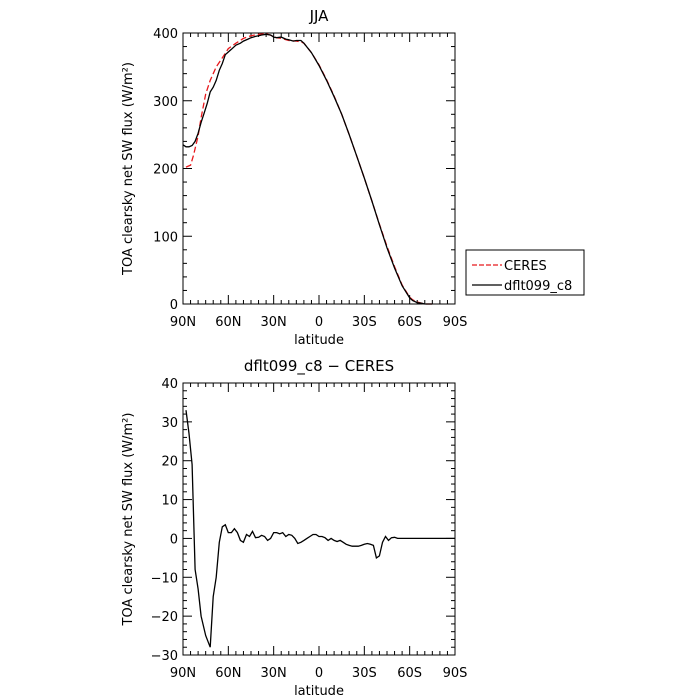  Describe the element at coordinates (174, 539) in the screenshot. I see `y-tick-label-bottom: 0` at that location.